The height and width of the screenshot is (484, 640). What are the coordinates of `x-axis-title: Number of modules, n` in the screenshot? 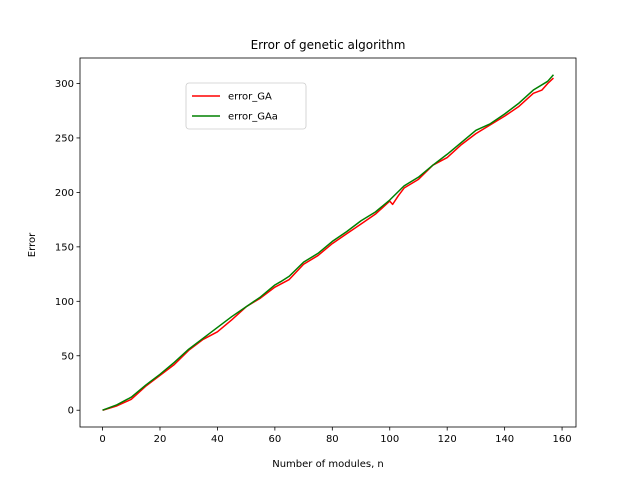 It's located at (328, 464).